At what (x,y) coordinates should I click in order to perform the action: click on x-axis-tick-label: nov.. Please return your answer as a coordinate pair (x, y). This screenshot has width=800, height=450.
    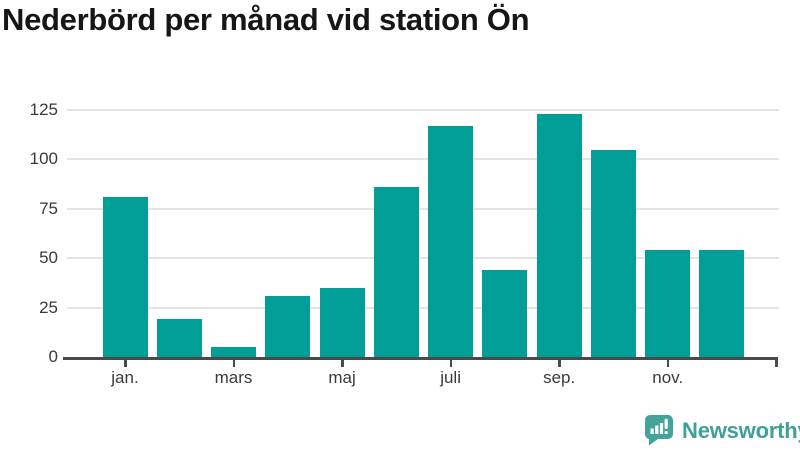
    Looking at the image, I should click on (668, 377).